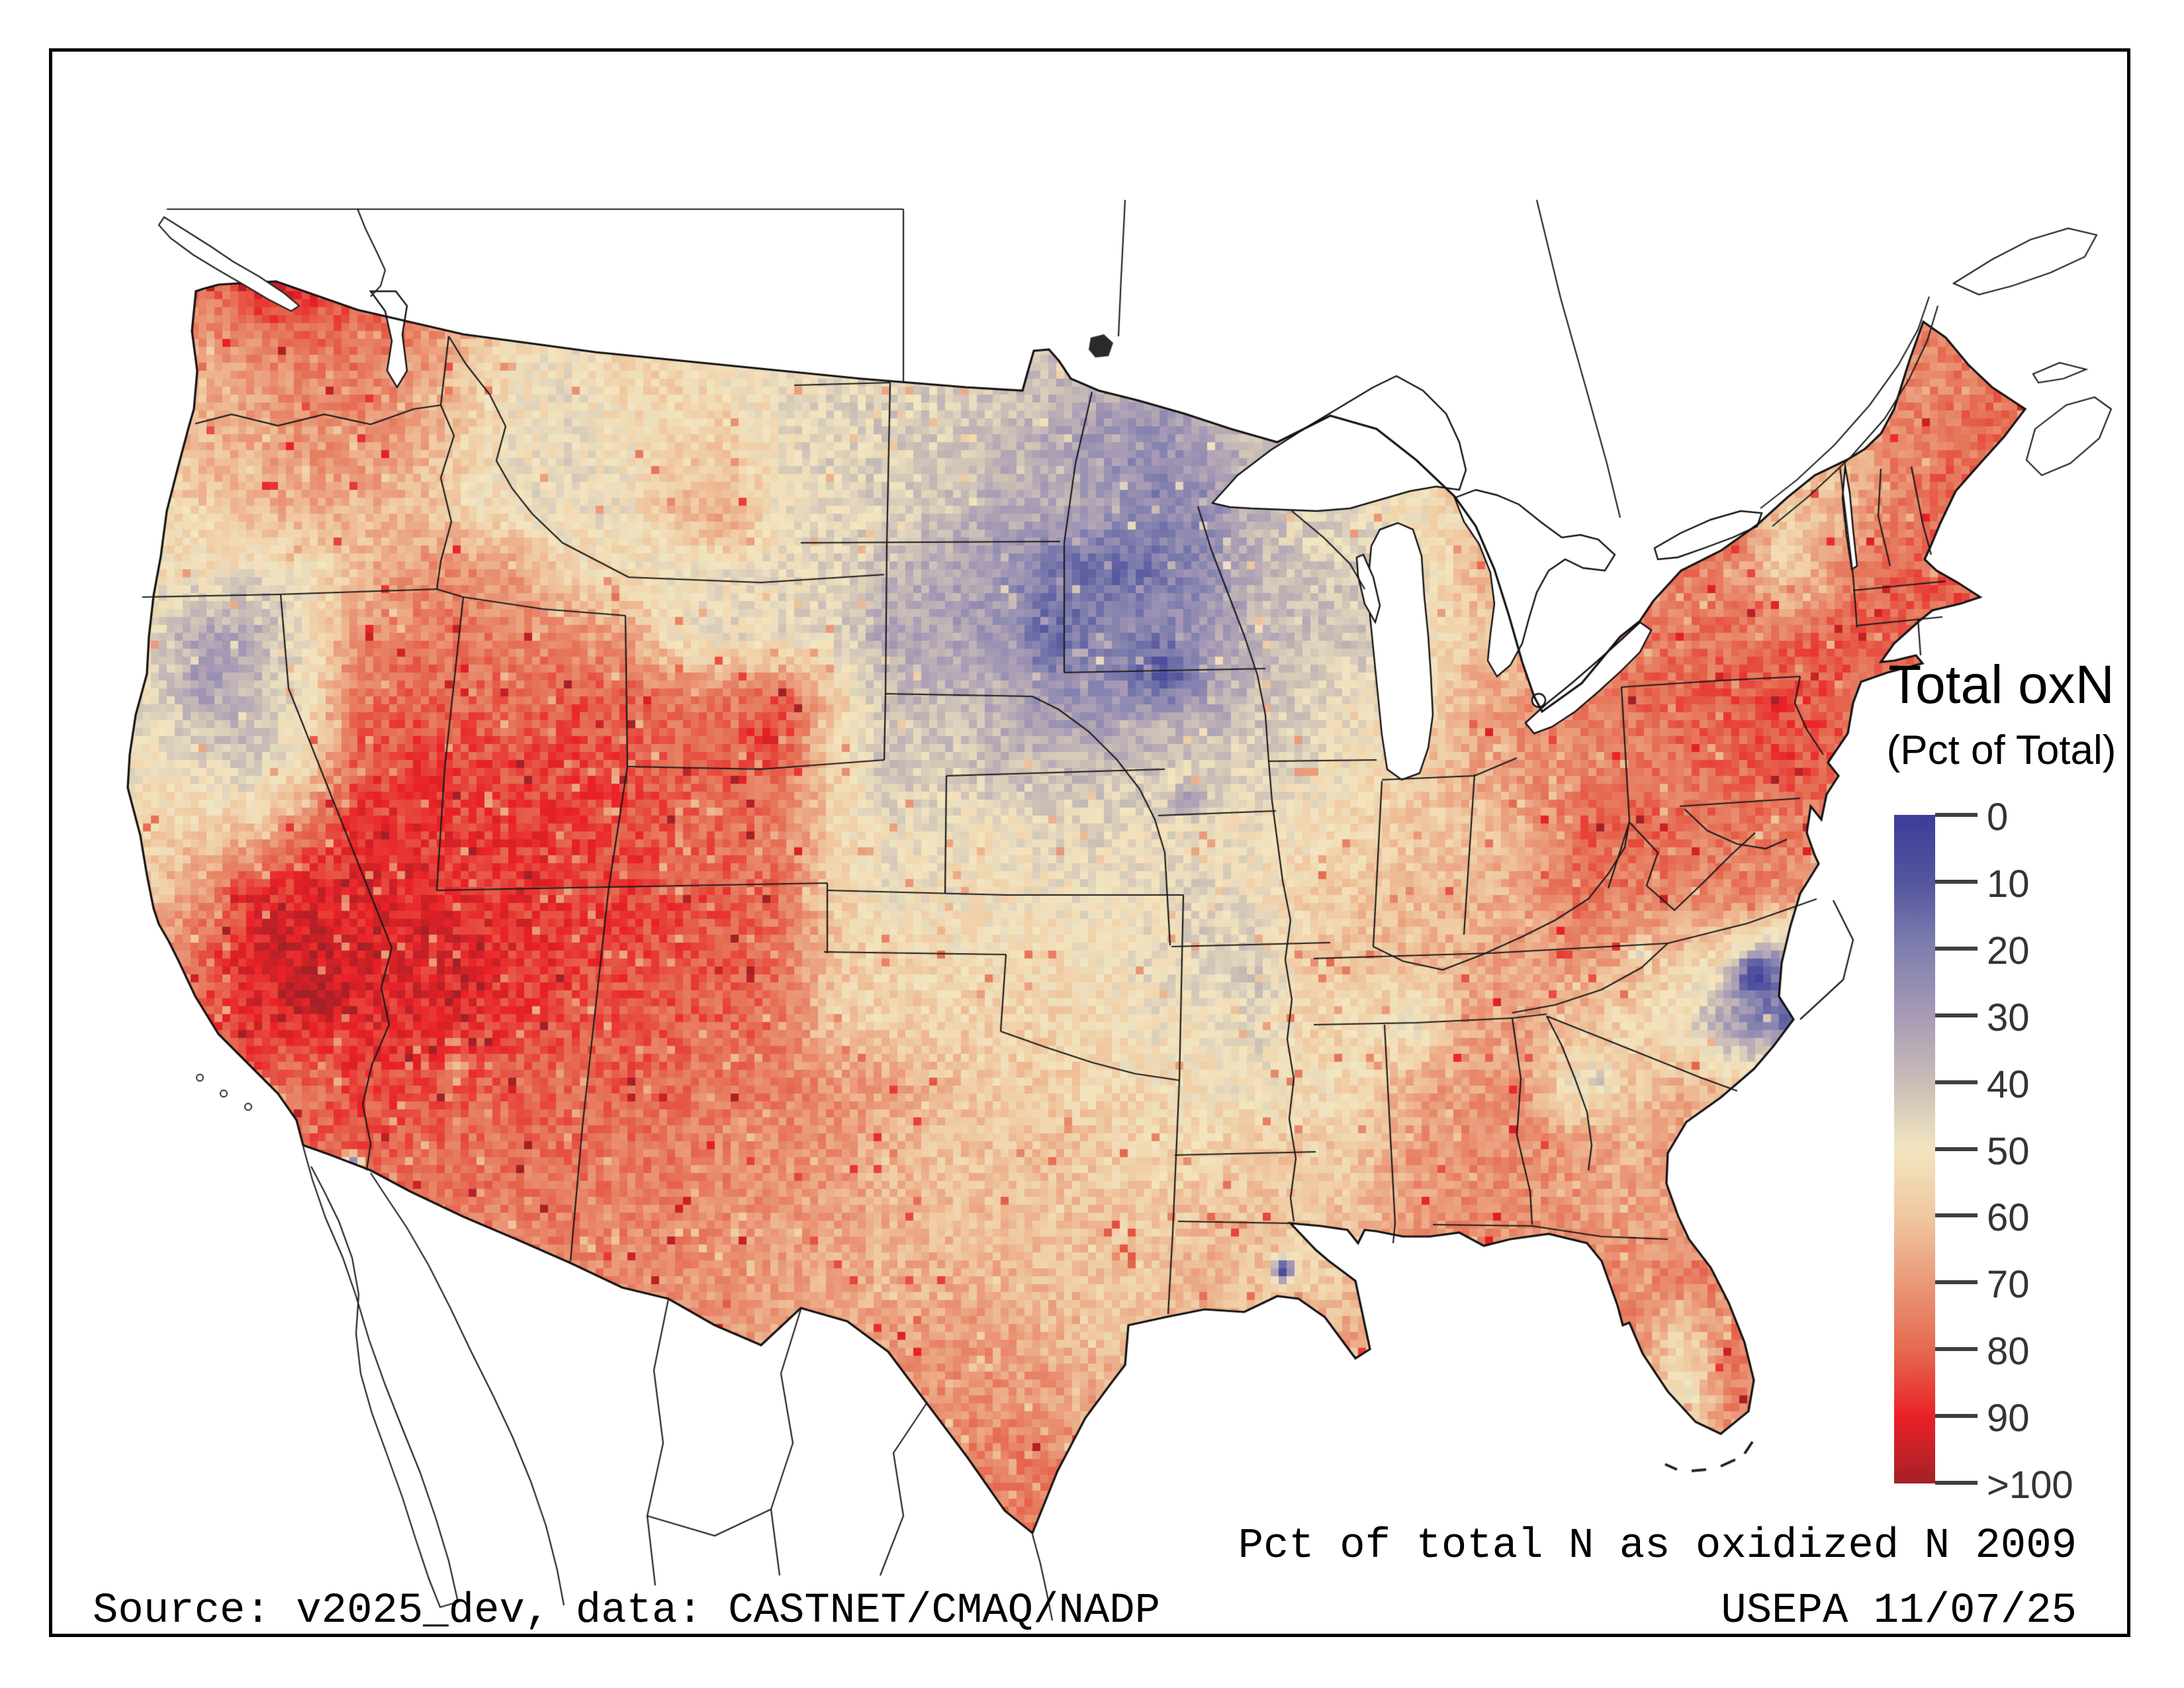 This screenshot has width=2184, height=1688. Describe the element at coordinates (2002, 685) in the screenshot. I see `legend-title: Total oxN` at that location.